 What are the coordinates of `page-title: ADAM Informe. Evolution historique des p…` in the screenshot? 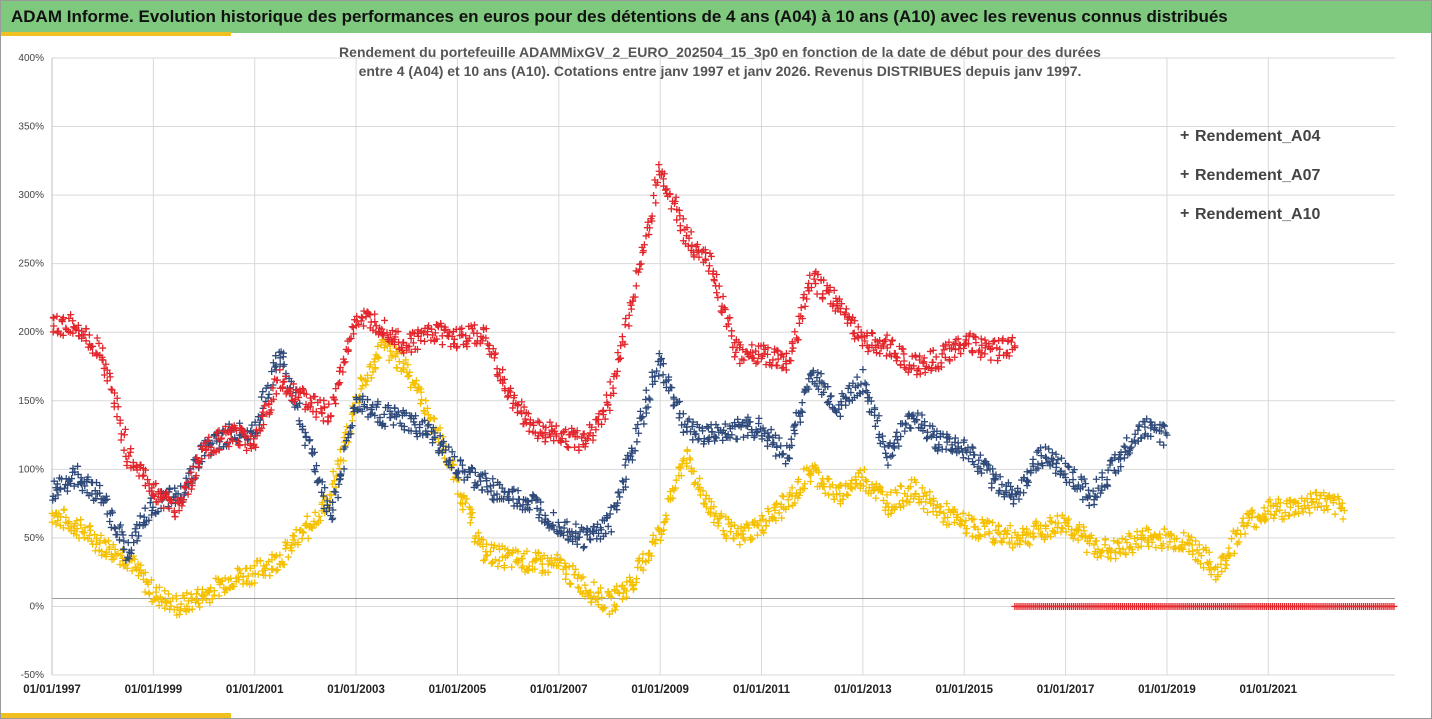 It's located at (619, 16).